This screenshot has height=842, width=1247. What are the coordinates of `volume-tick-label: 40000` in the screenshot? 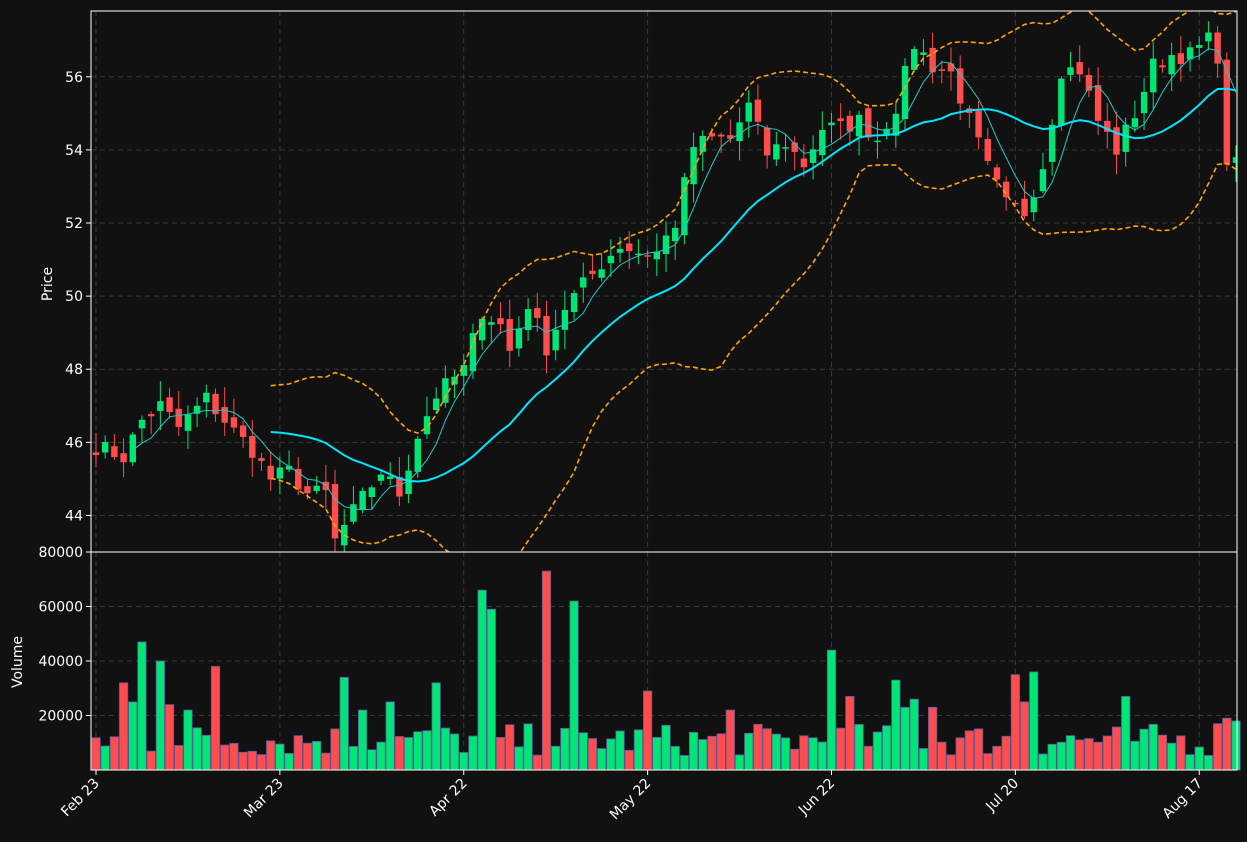 It's located at (60, 662).